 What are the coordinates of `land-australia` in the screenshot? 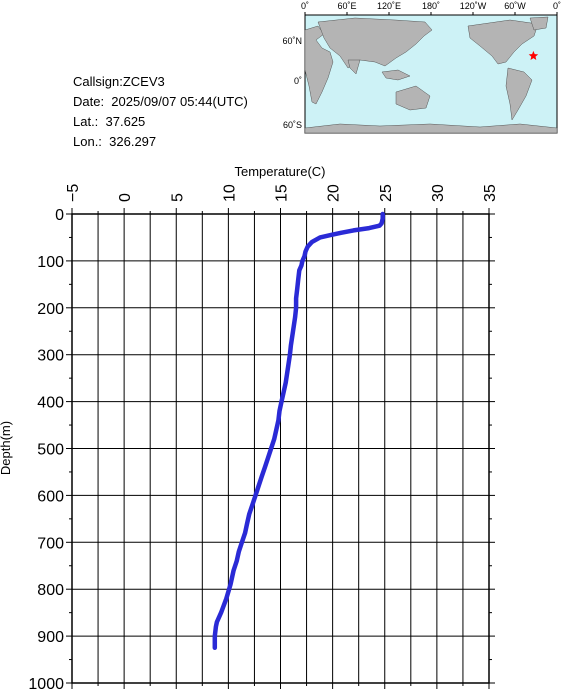 It's located at (413, 98).